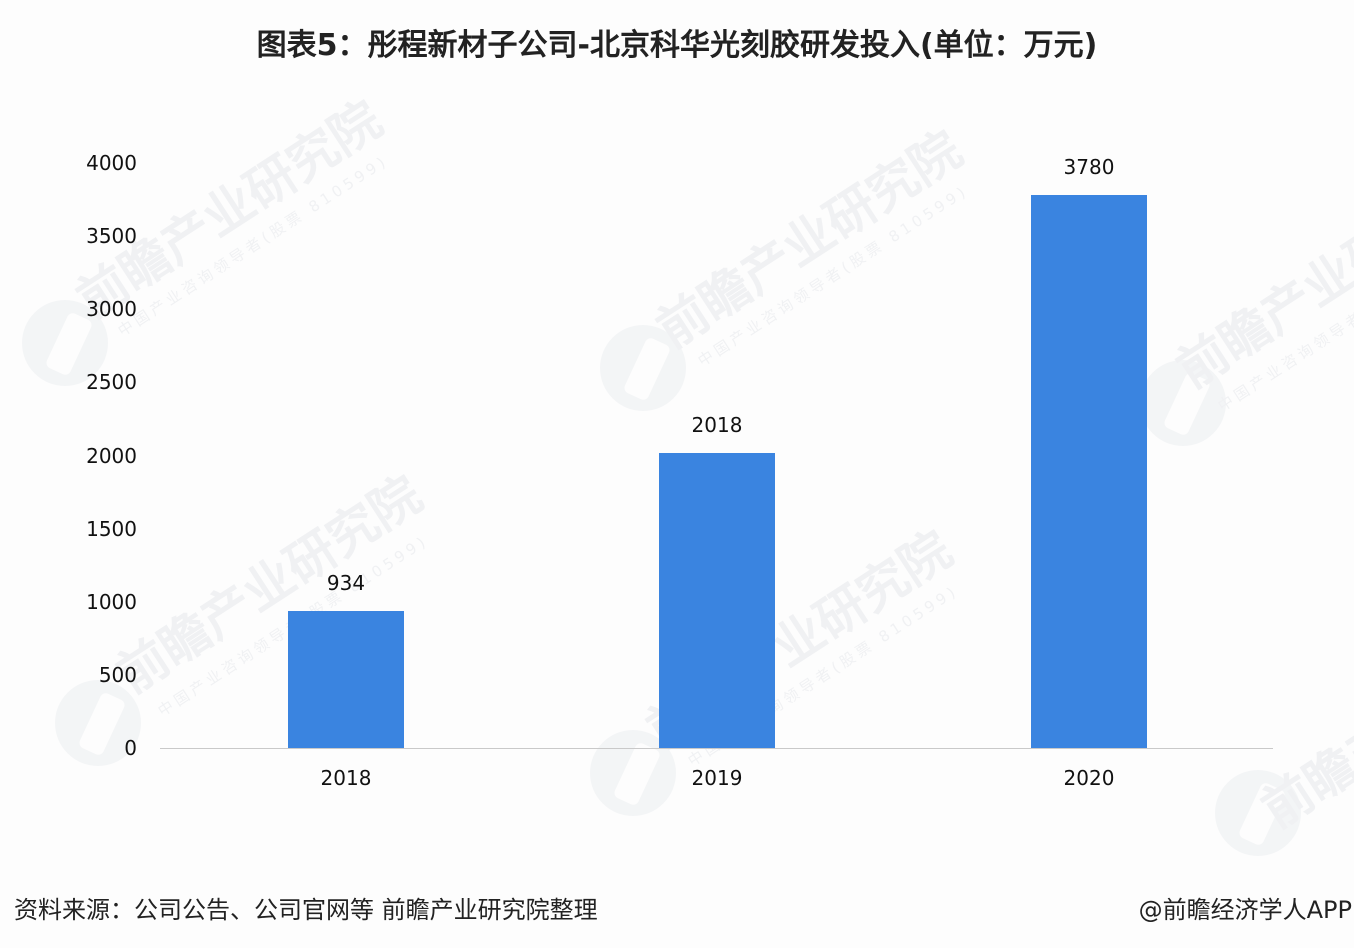 The width and height of the screenshot is (1354, 948). What do you see at coordinates (717, 424) in the screenshot?
I see `data-label: 2018` at bounding box center [717, 424].